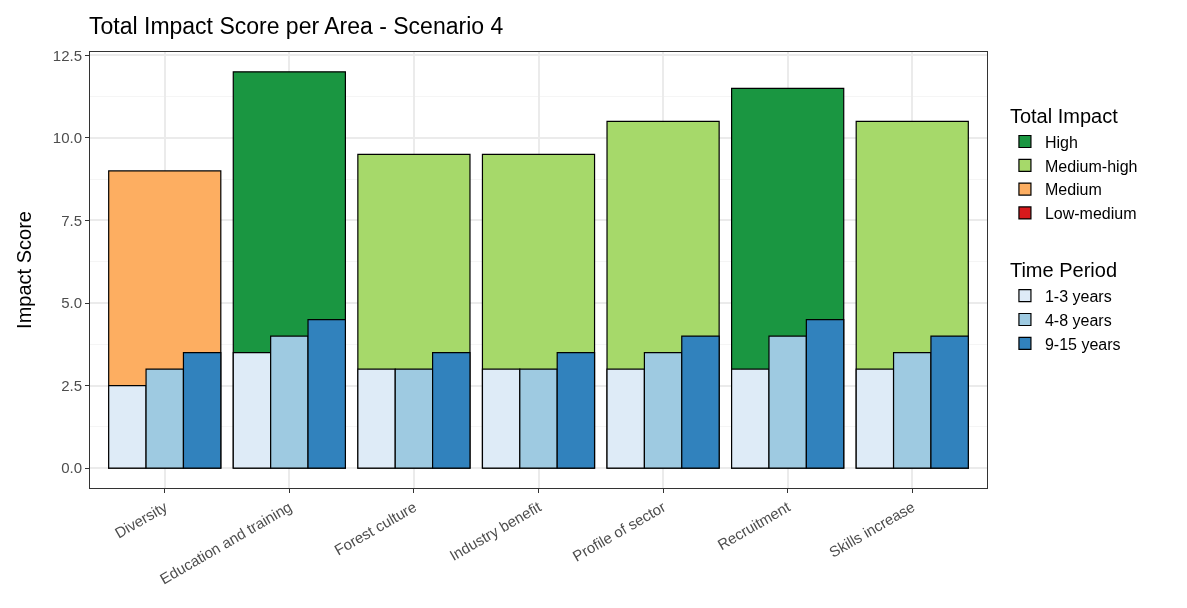 This screenshot has height=608, width=1187. I want to click on legend-label: 1-3 years, so click(1078, 296).